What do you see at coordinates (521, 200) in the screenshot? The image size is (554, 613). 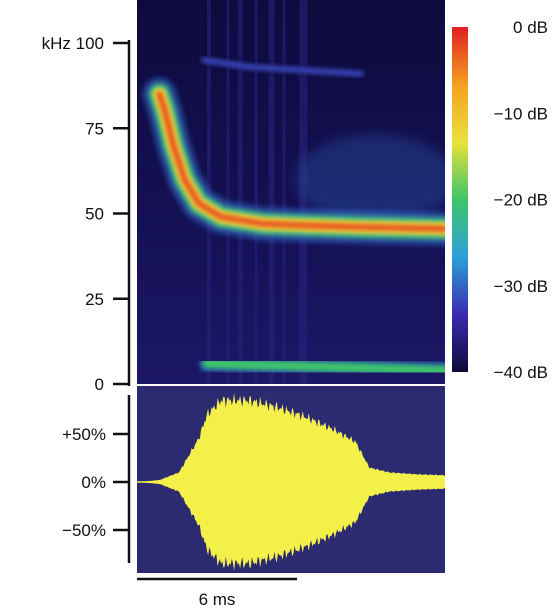 I see `colorbar-tick-label: −20 dB` at bounding box center [521, 200].